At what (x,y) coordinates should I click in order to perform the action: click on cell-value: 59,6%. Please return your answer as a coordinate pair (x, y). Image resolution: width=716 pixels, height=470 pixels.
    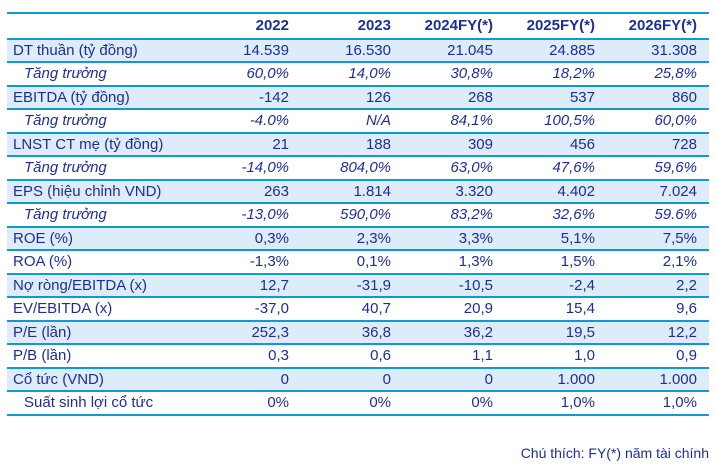
    Looking at the image, I should click on (658, 168).